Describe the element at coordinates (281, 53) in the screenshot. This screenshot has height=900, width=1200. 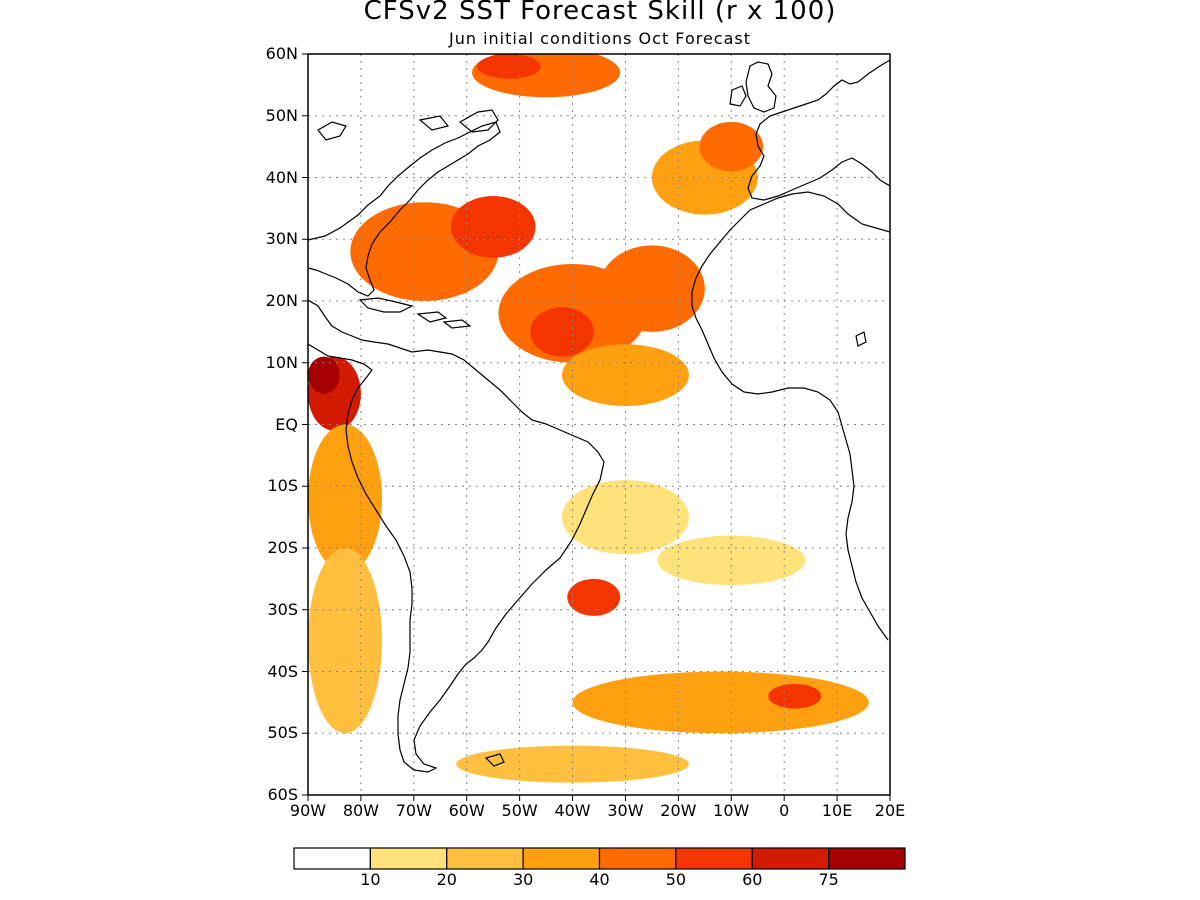
I see `lat-label: 60N` at that location.